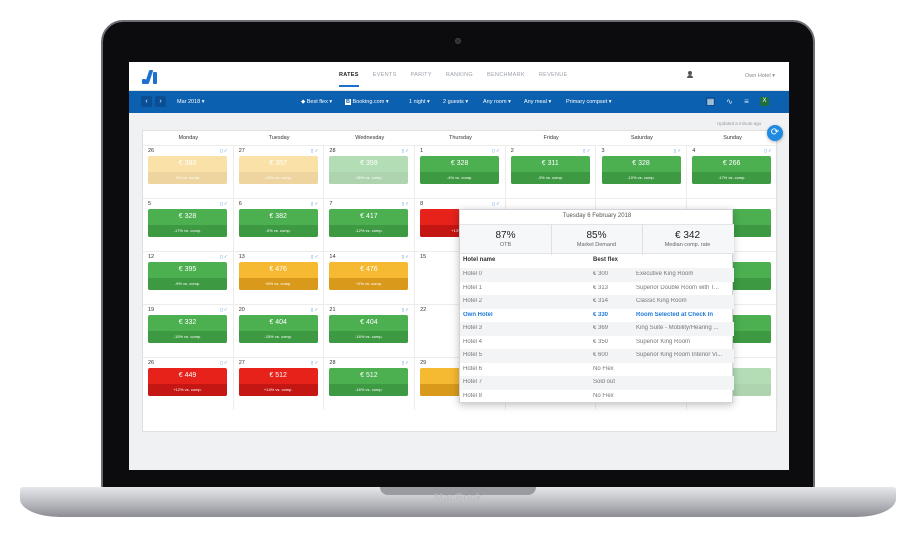 The image size is (916, 546). I want to click on calendar-day-cell: 21 ▯ ✓ € 404 -16% vs. comp., so click(370, 330).